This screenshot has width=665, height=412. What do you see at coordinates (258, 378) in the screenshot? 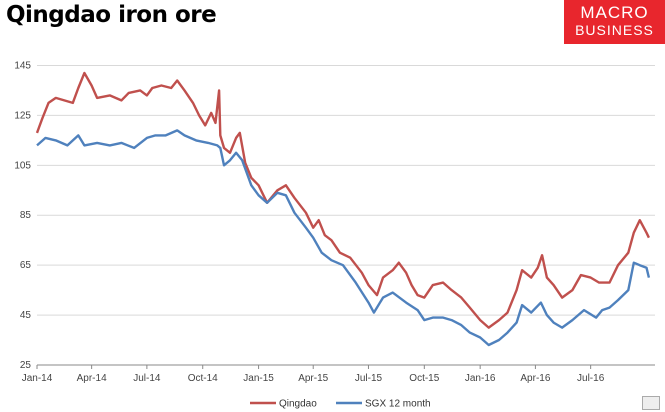
I see `x-tick-label: Jan-15` at bounding box center [258, 378].